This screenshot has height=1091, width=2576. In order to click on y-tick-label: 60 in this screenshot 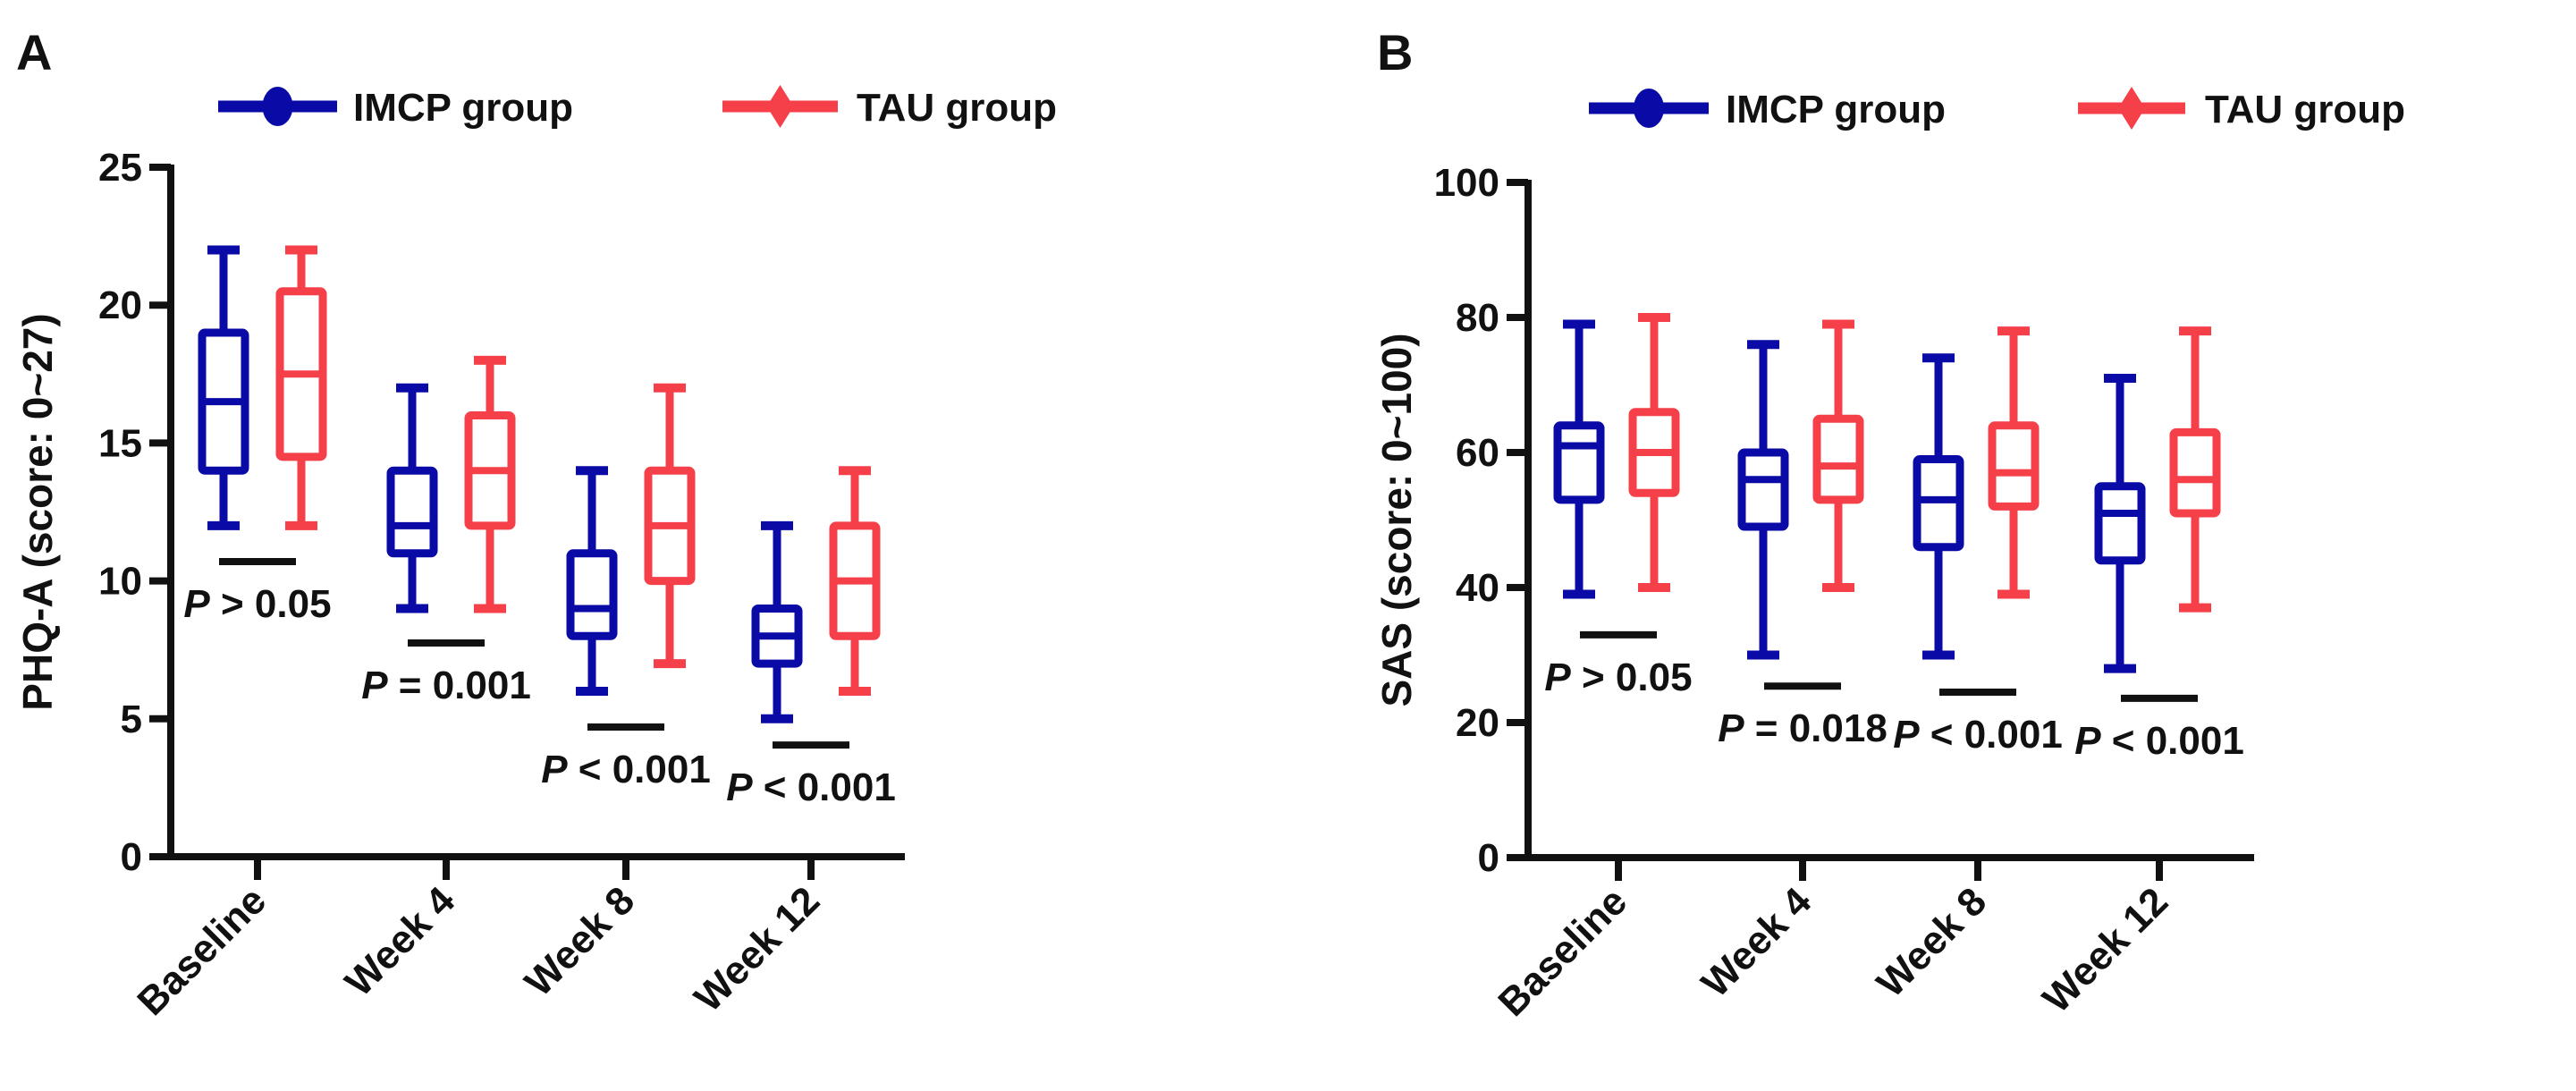, I will do `click(1477, 453)`.